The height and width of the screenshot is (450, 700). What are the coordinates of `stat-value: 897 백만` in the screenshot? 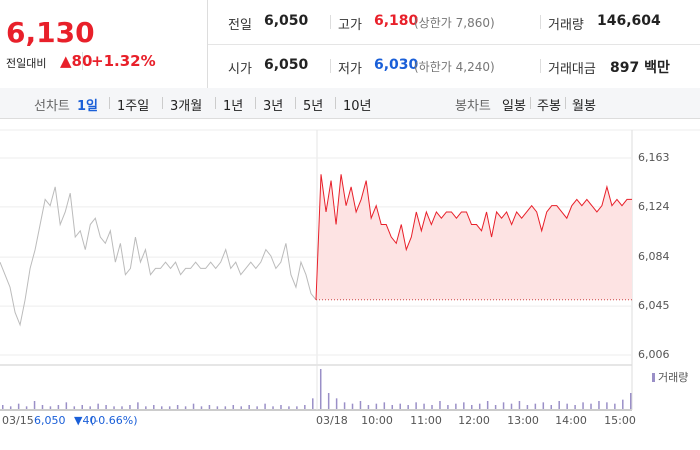 It's located at (640, 68).